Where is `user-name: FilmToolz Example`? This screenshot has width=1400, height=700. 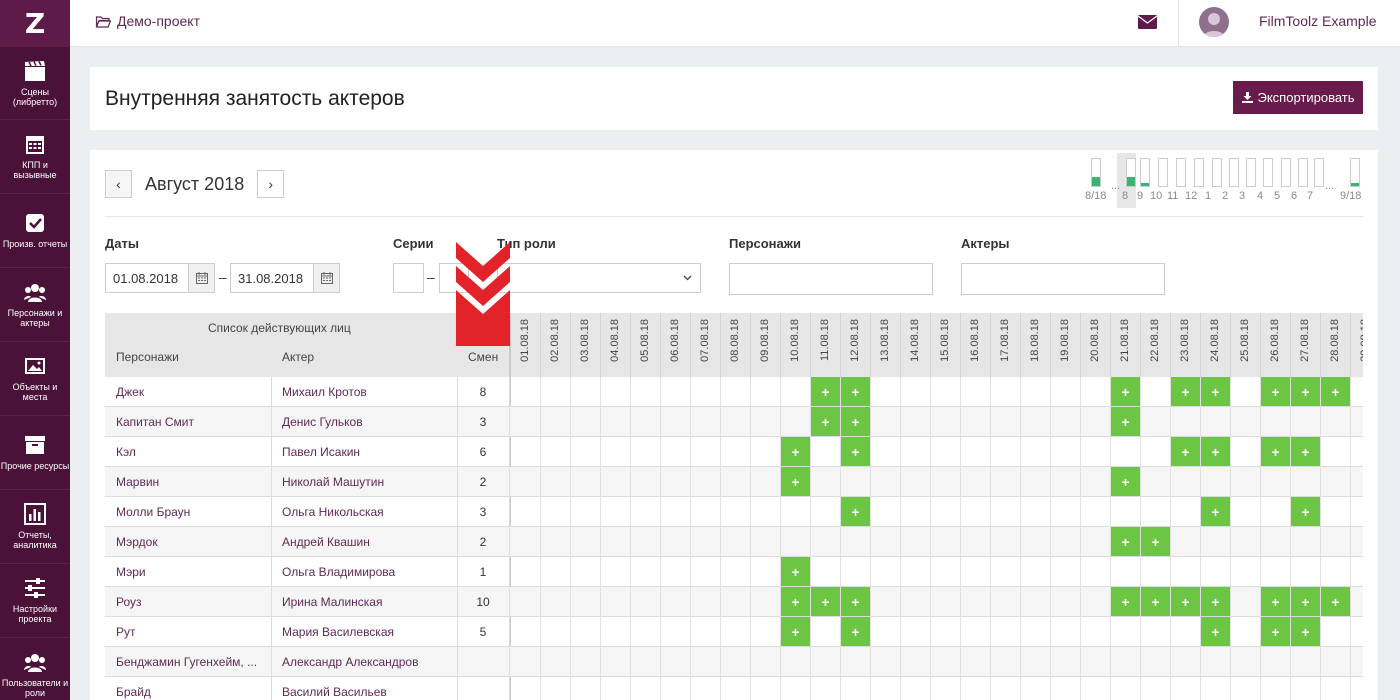 user-name: FilmToolz Example is located at coordinates (1318, 21).